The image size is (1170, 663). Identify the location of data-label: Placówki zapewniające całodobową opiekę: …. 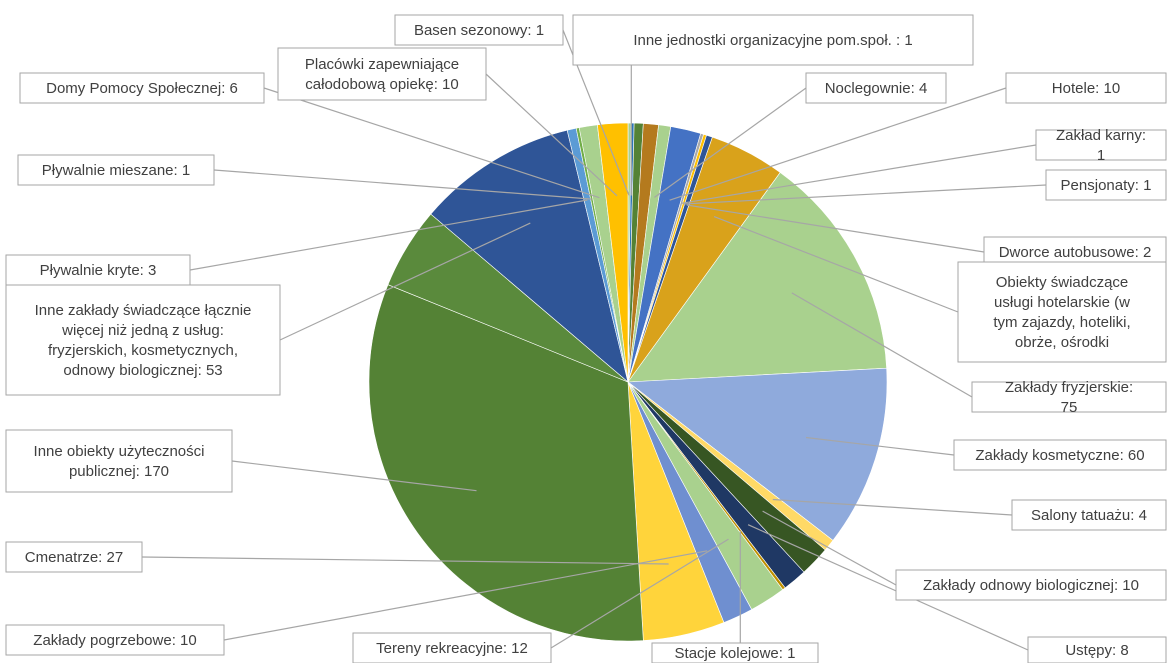
(382, 74).